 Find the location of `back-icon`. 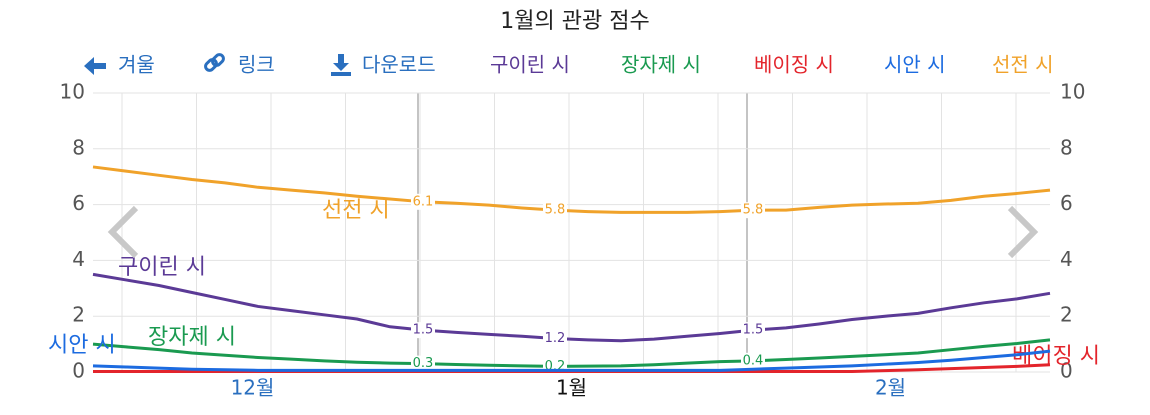

back-icon is located at coordinates (95, 66).